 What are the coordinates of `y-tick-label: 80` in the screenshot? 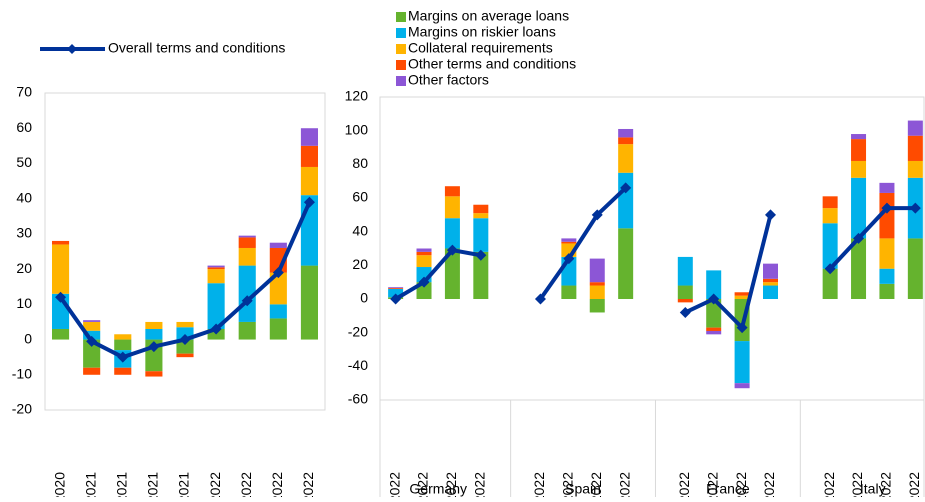 It's located at (360, 163).